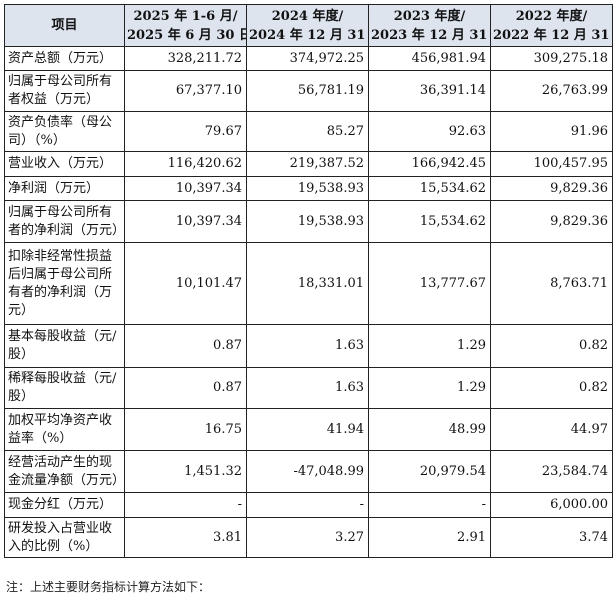  I want to click on cell-value: 36,391.14, so click(429, 91).